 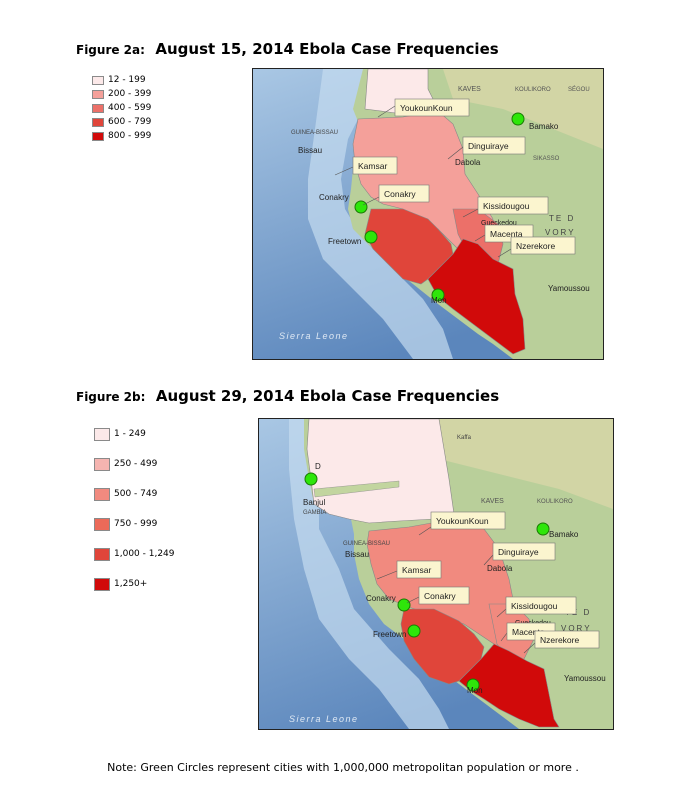 I want to click on legend-item: 600 - 799, so click(x=121, y=122).